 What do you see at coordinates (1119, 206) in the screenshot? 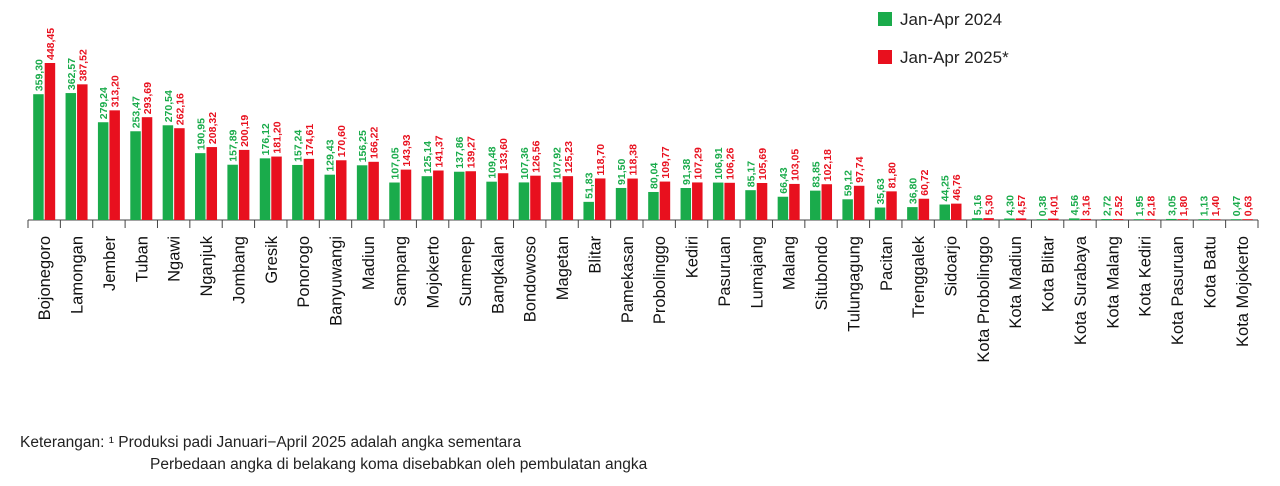
I see `data-label-2025: 2,52` at bounding box center [1119, 206].